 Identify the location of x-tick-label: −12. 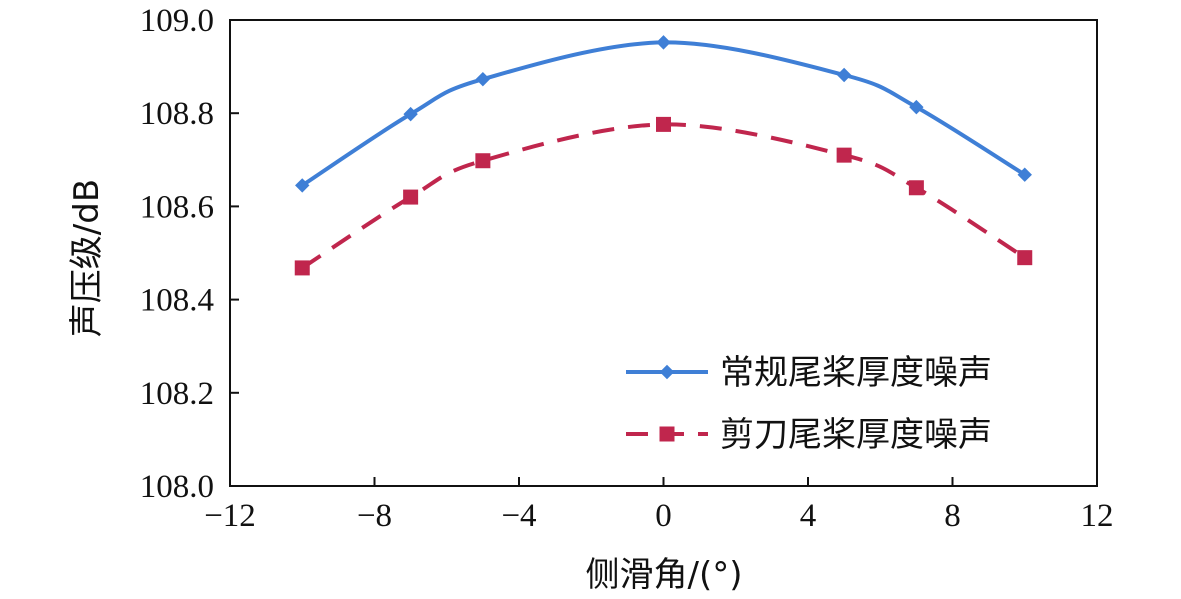
(230, 516).